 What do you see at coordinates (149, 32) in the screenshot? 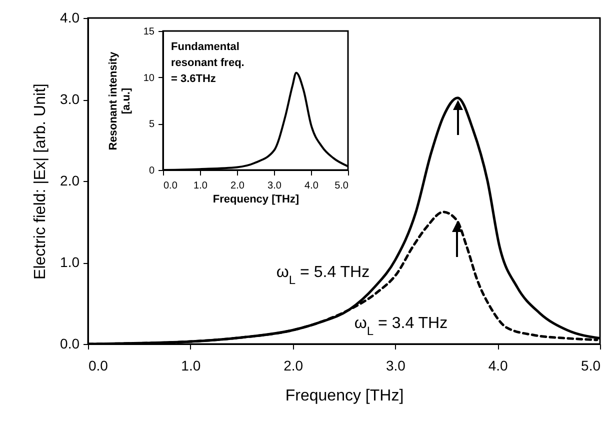
I see `y-tick-label: 15` at bounding box center [149, 32].